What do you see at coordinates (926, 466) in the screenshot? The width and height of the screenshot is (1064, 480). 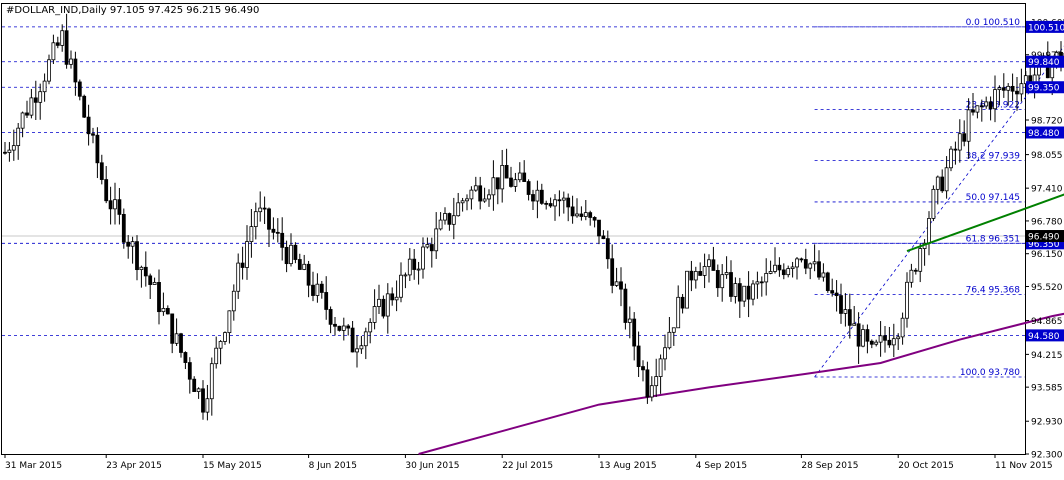 I see `x-tick-label: 20 Oct 2015` at bounding box center [926, 466].